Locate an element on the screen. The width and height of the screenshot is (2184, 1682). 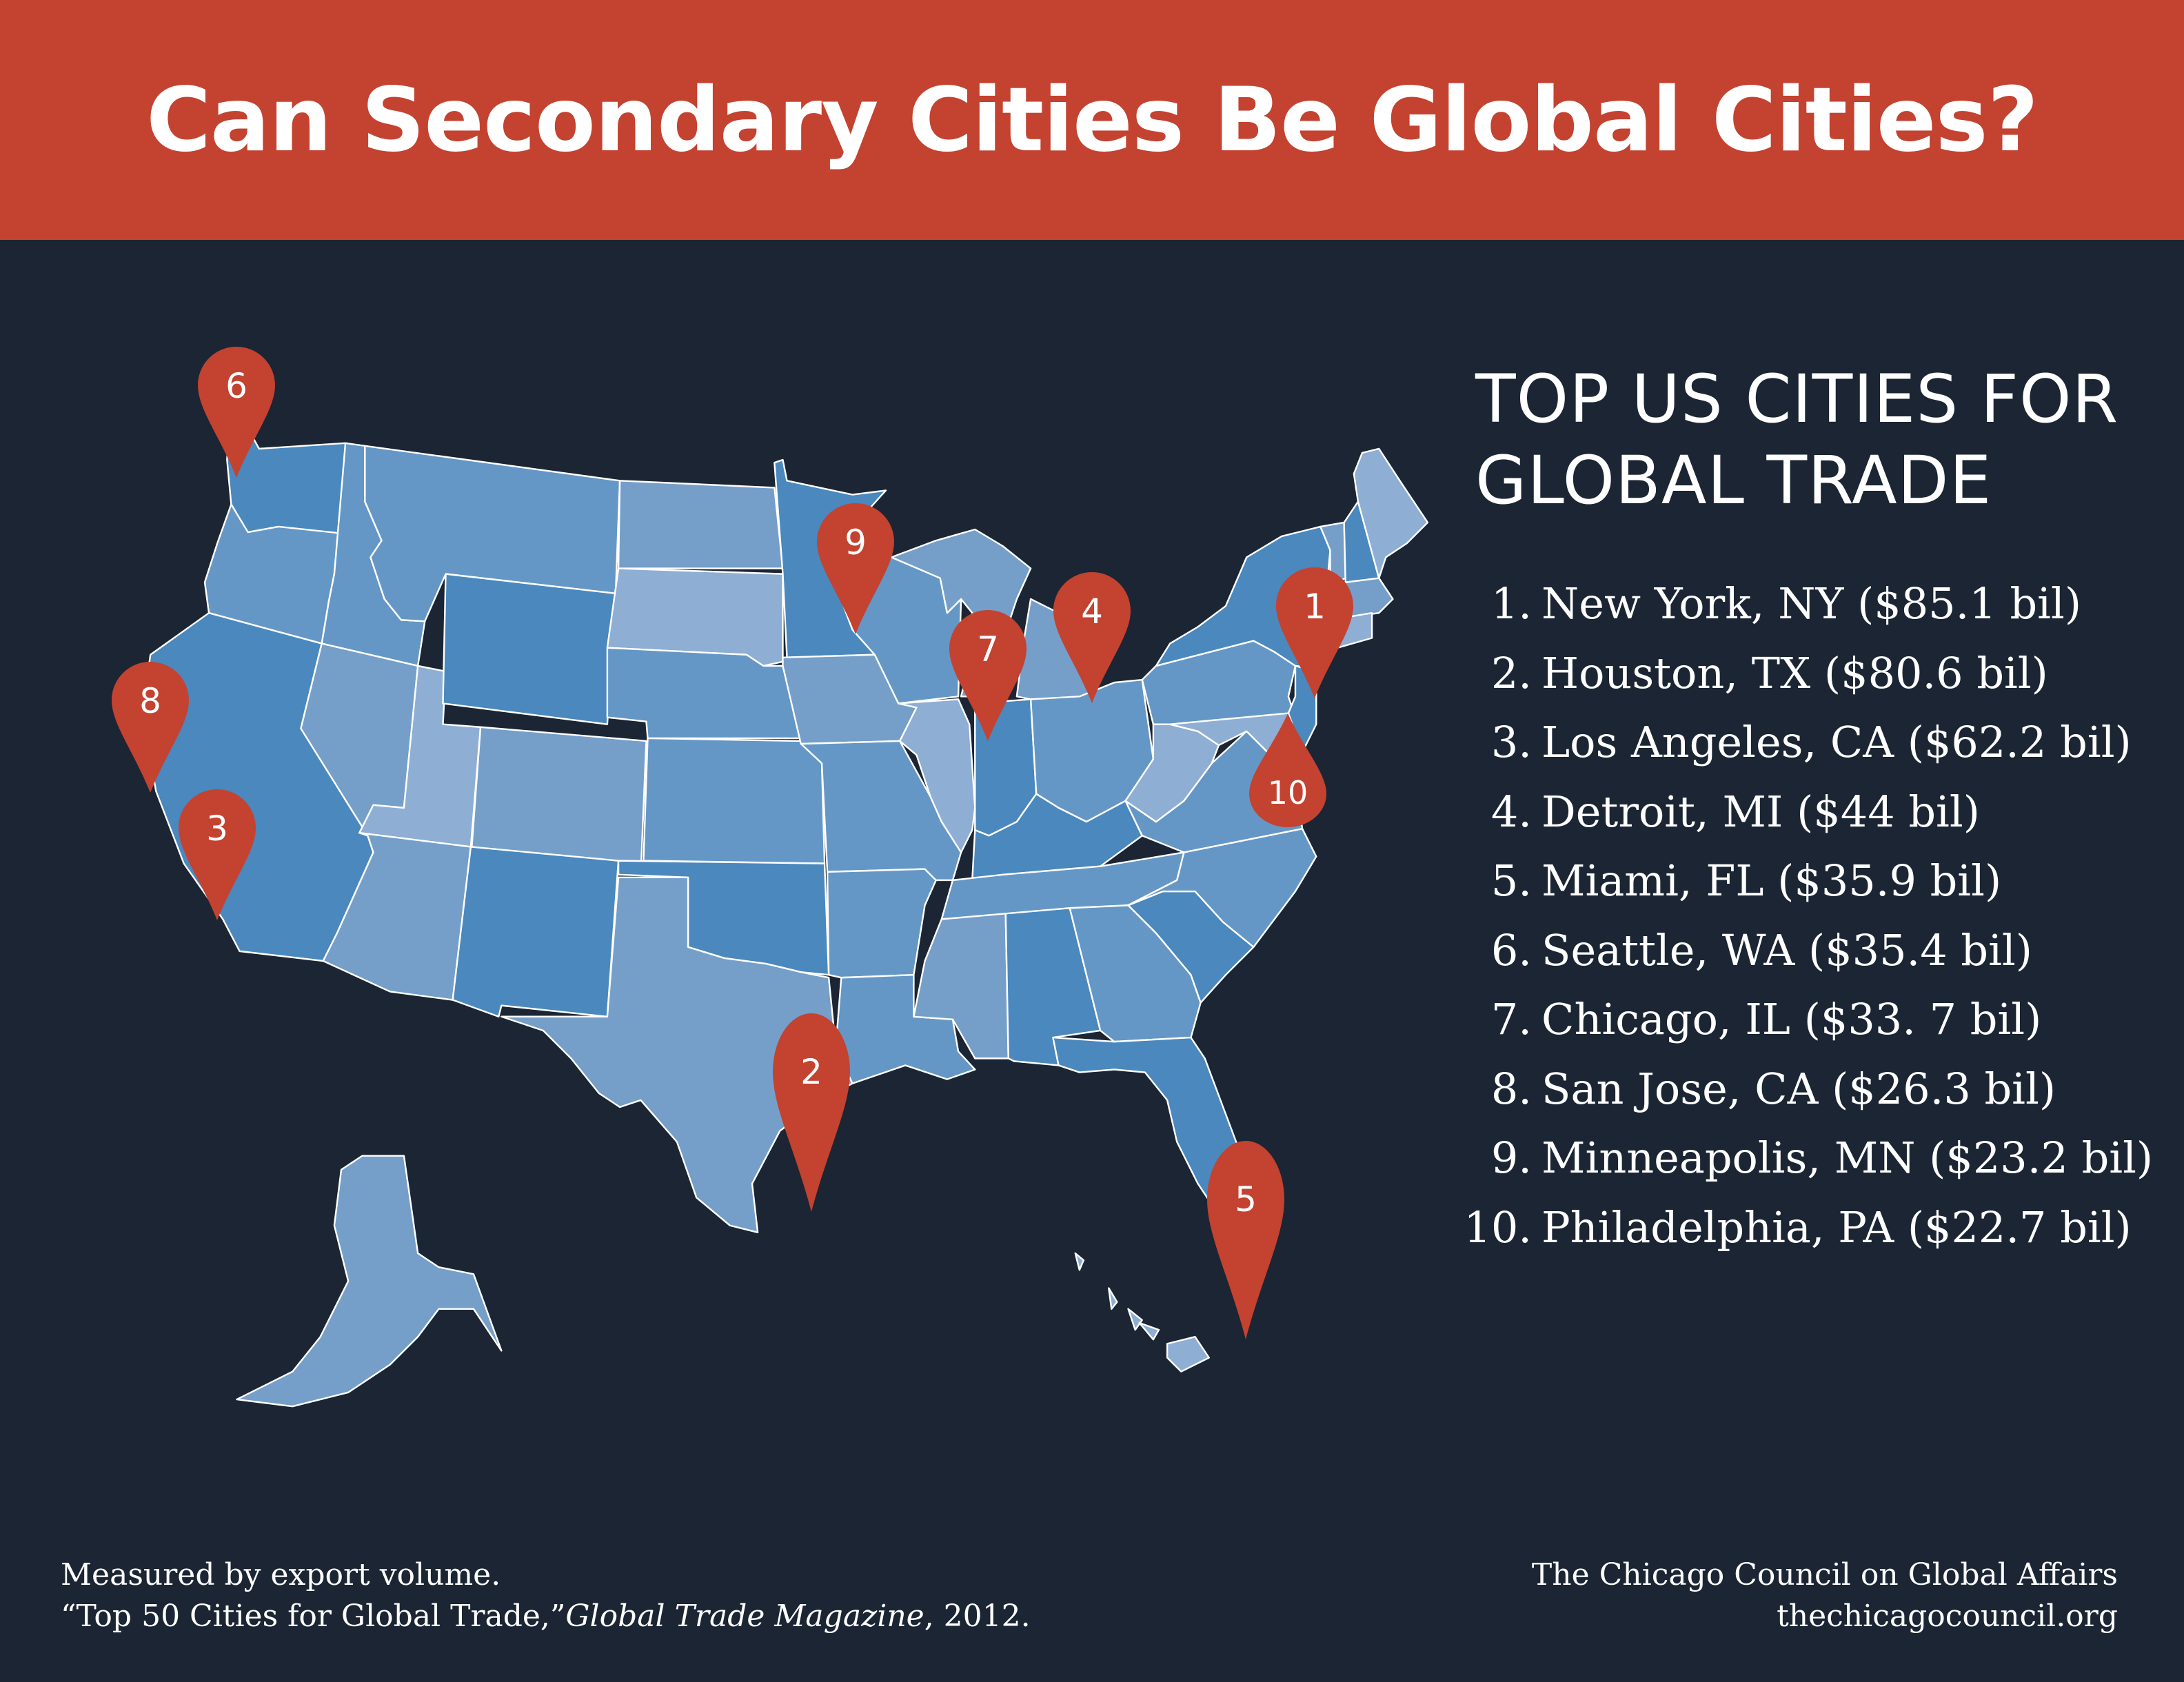
map-pin-5: 5 is located at coordinates (1245, 1240).